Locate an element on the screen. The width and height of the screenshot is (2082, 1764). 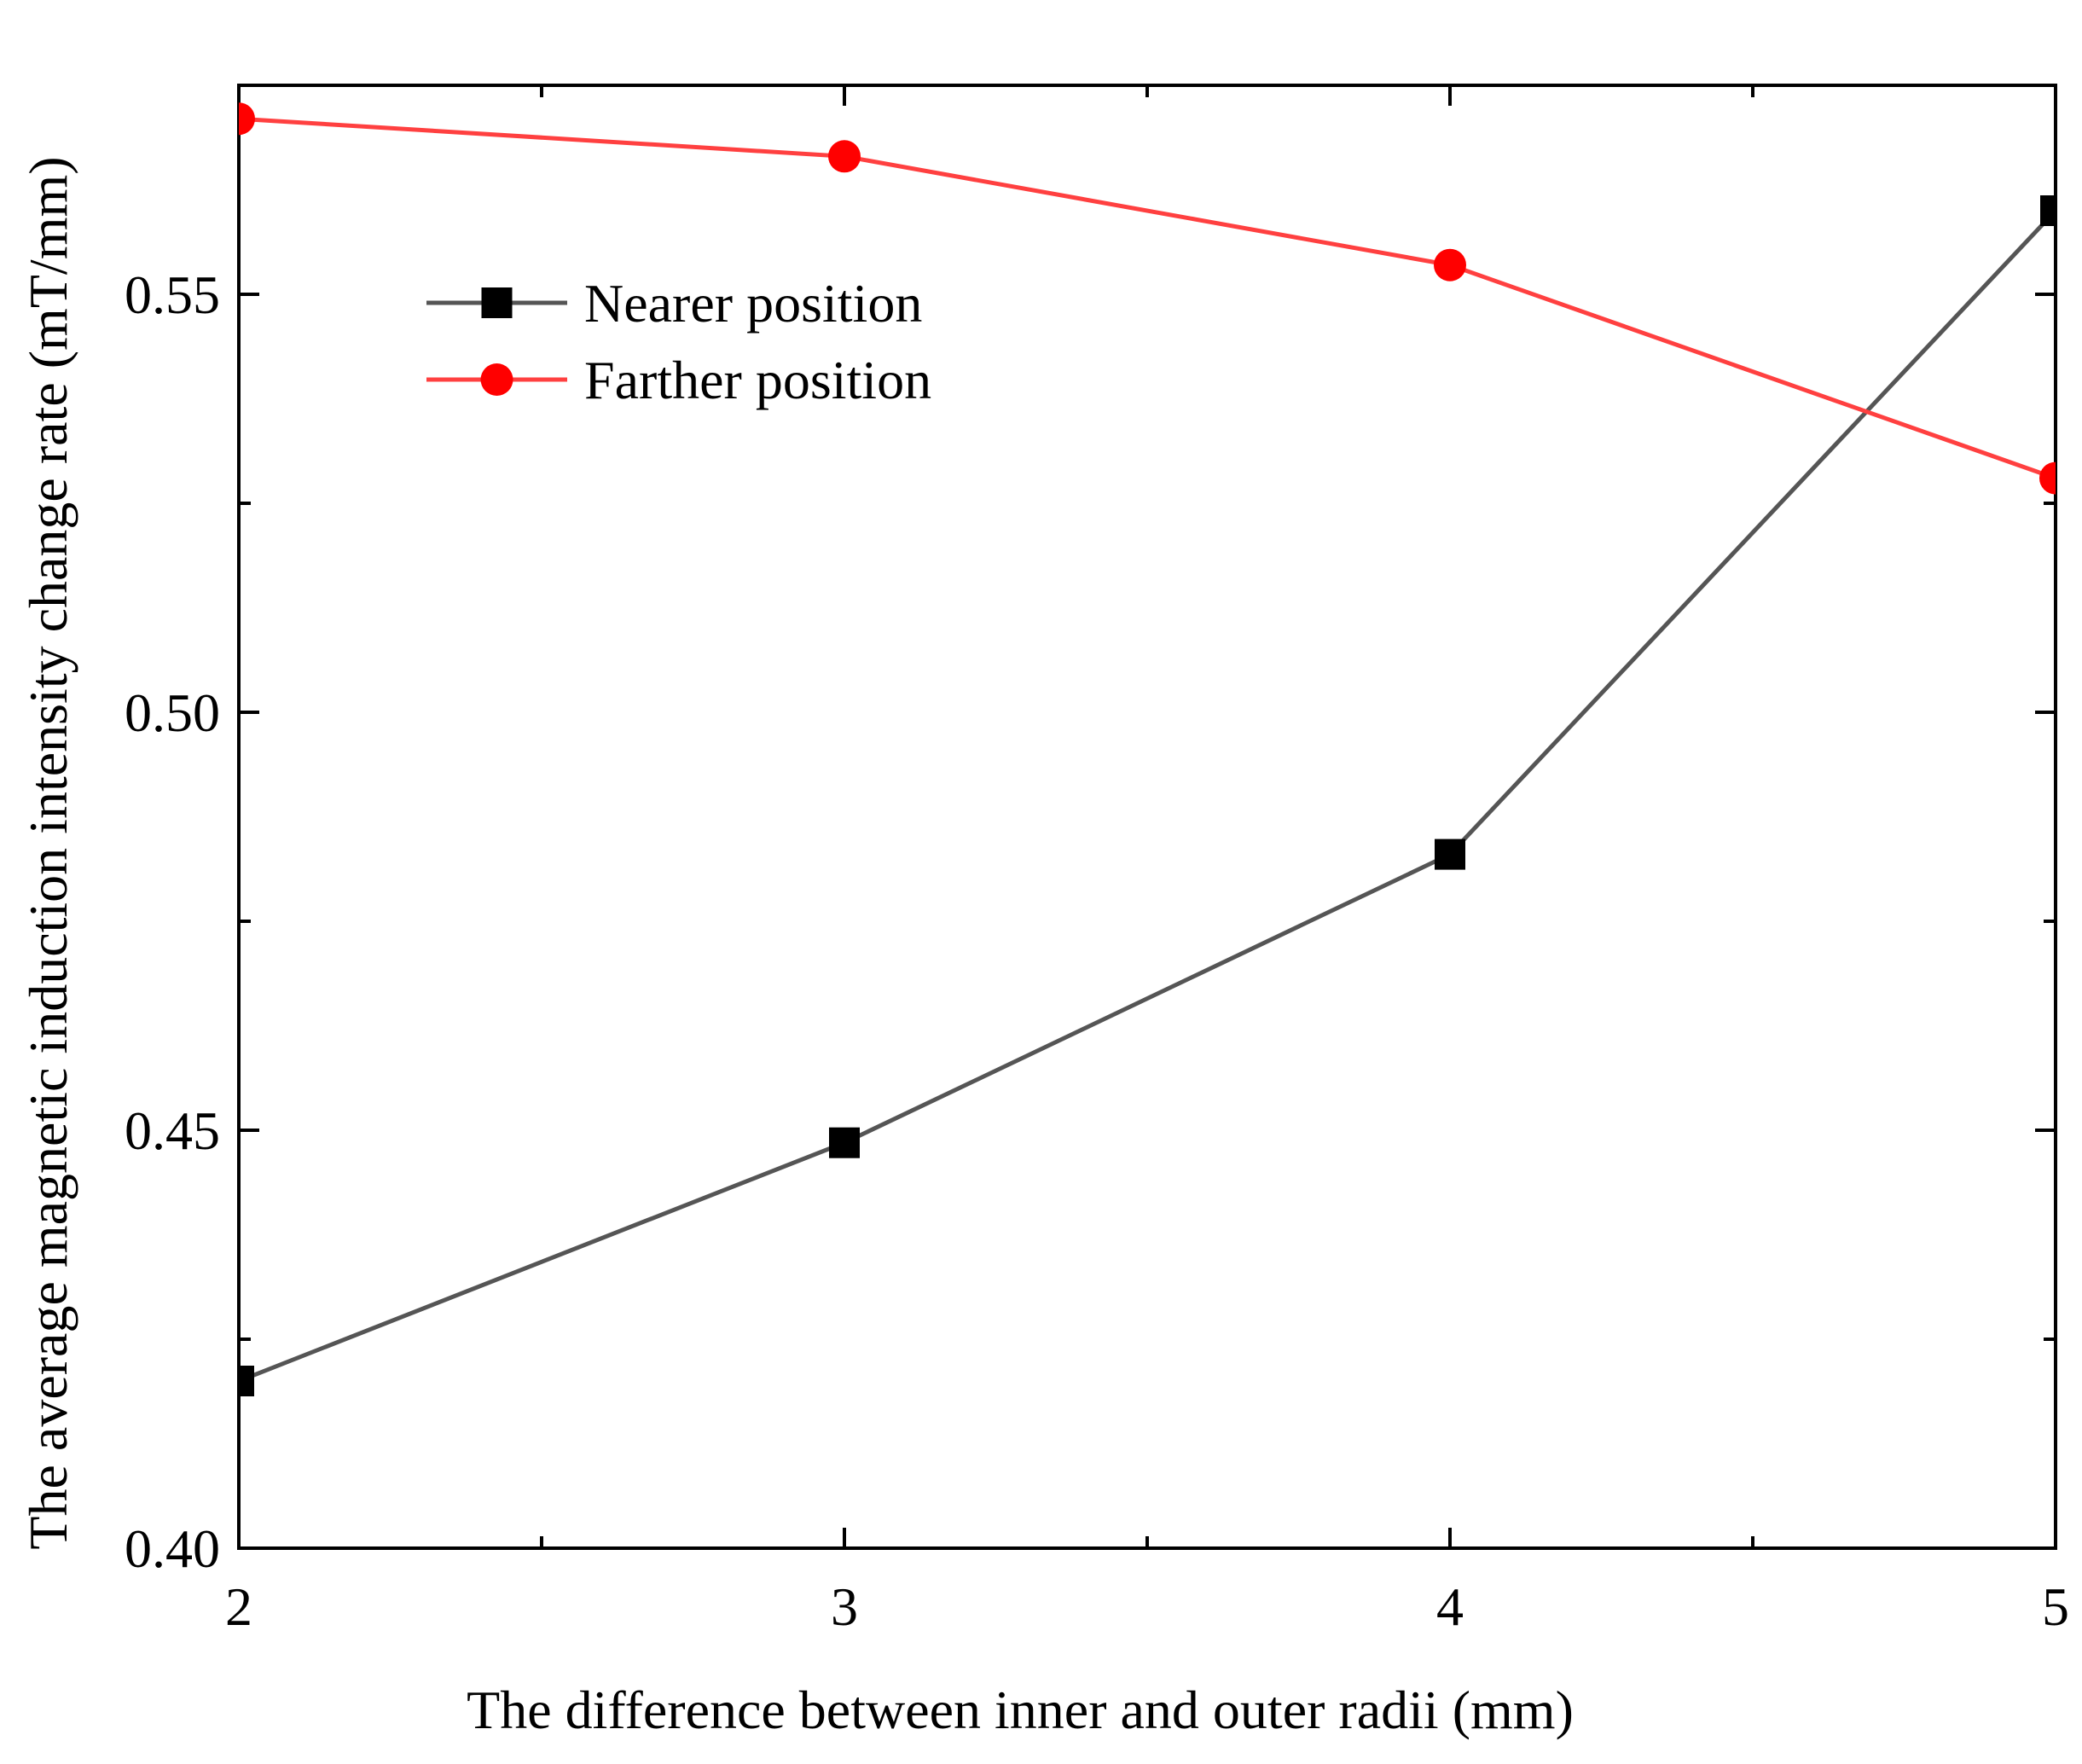
y-tick-label: 0.50 is located at coordinates (172, 712).